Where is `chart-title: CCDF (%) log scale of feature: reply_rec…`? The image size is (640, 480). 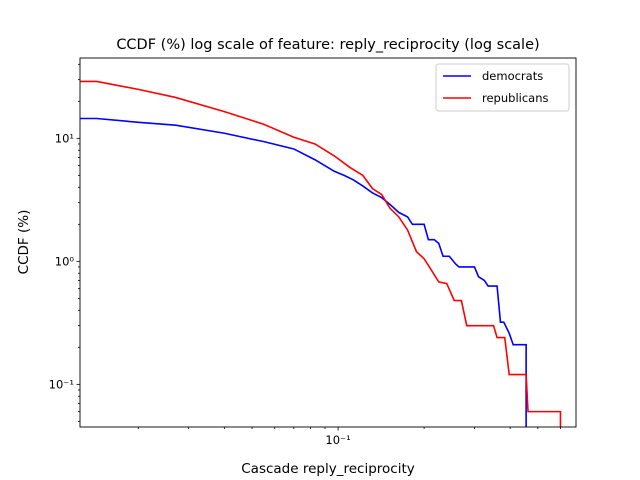 chart-title: CCDF (%) log scale of feature: reply_rec… is located at coordinates (327, 45).